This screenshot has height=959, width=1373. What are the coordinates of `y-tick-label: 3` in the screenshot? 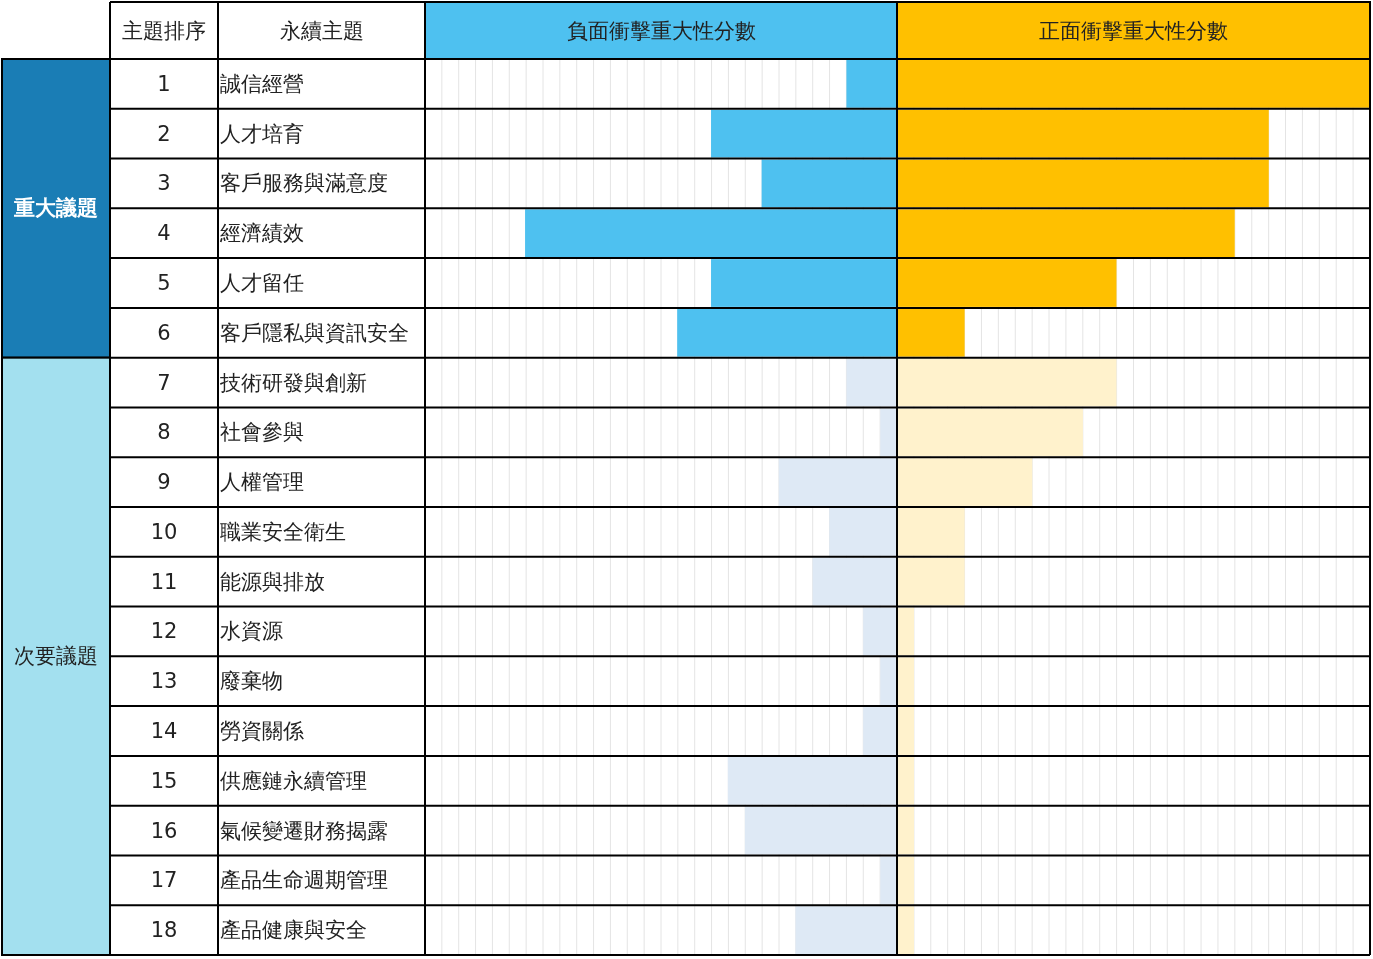 It's located at (164, 183).